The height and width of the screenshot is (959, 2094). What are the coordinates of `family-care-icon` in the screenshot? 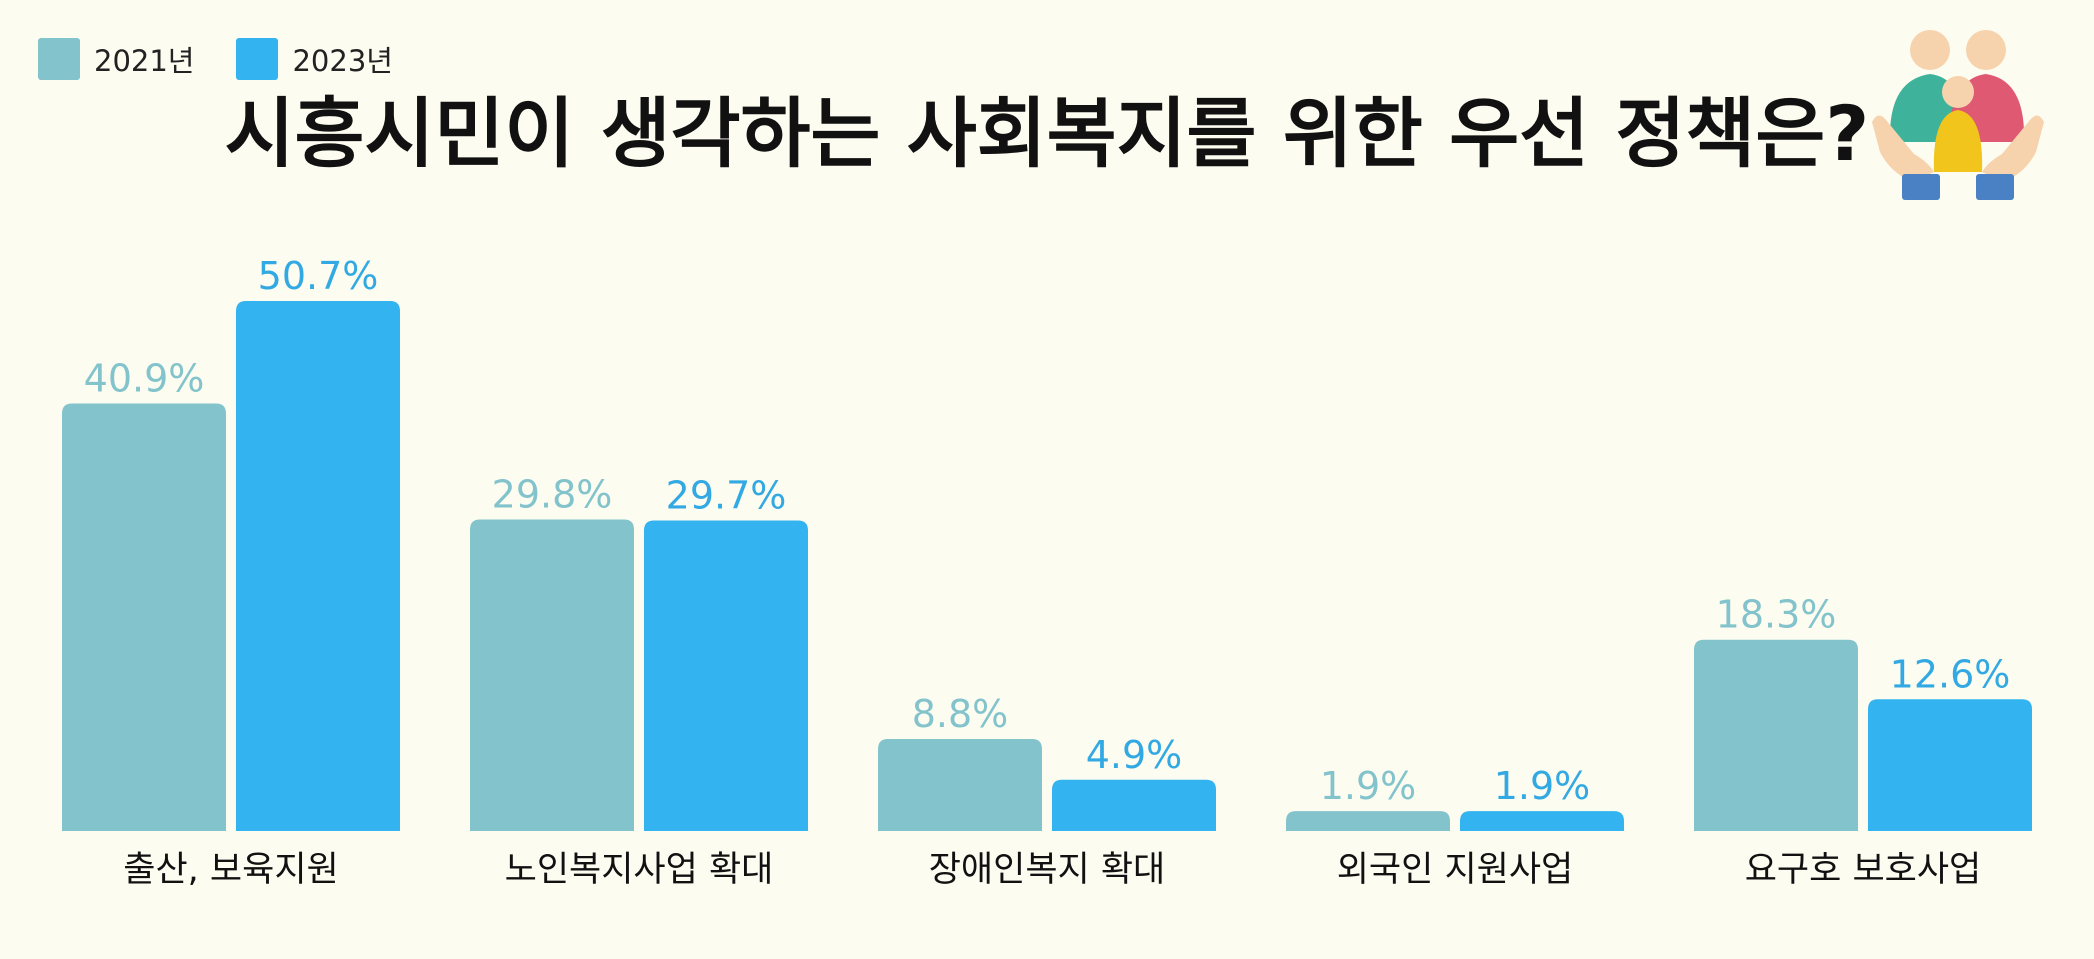 It's located at (1958, 115).